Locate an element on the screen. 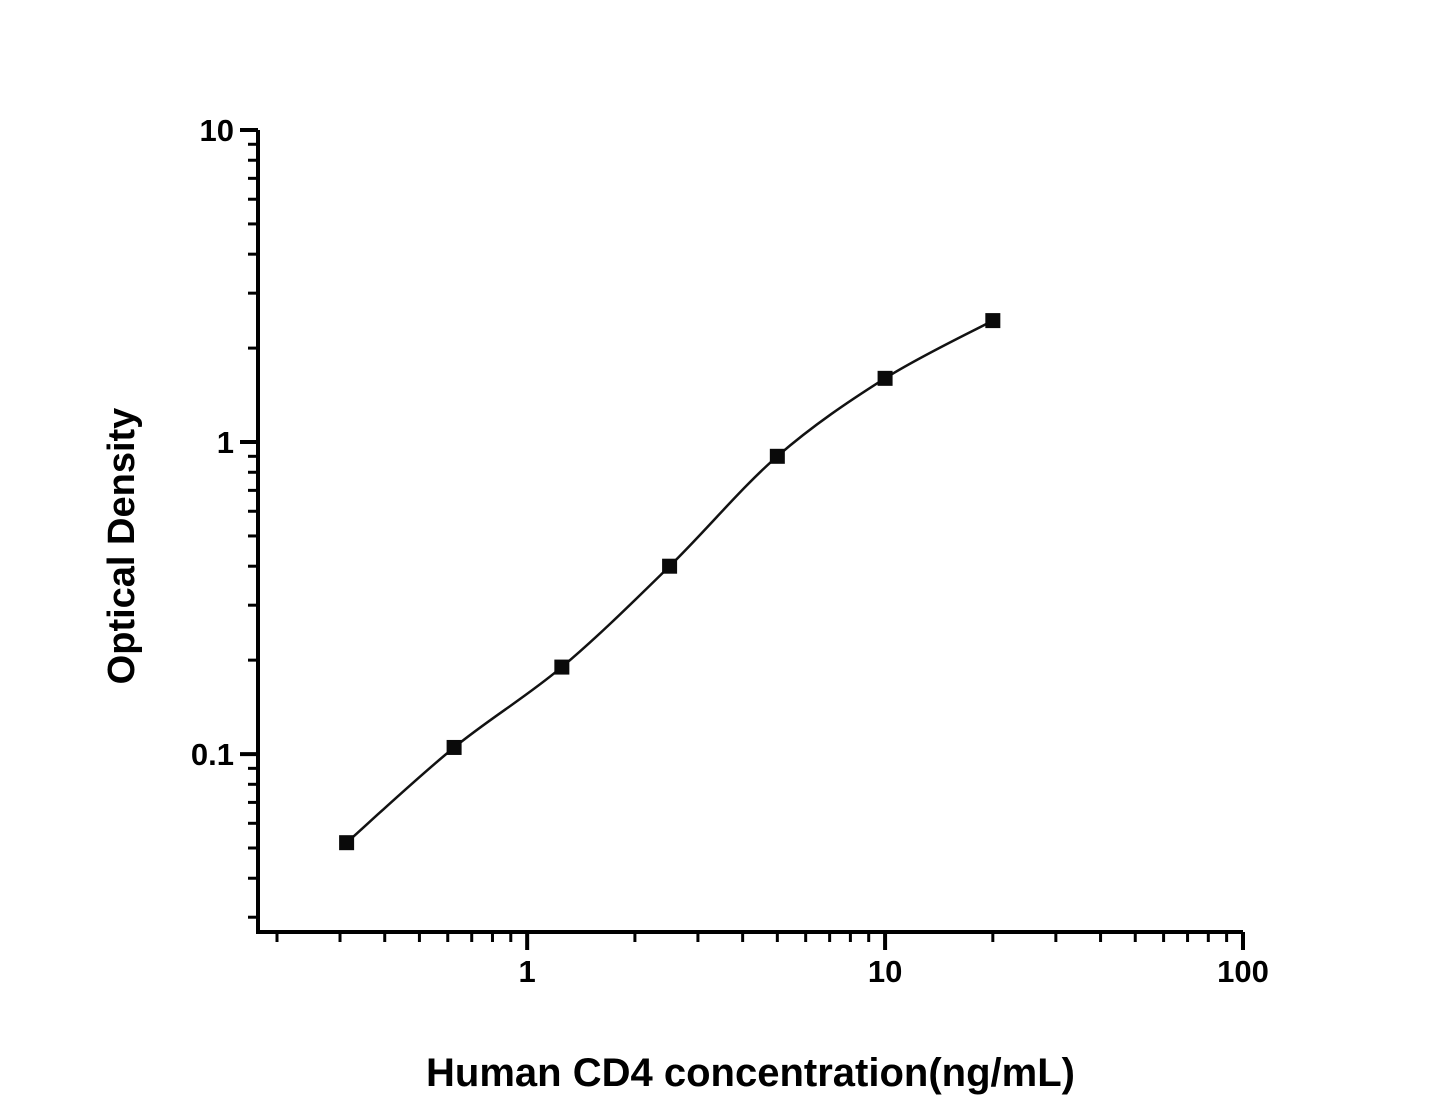 This screenshot has height=1117, width=1445. y-tick-label: 10 is located at coordinates (217, 130).